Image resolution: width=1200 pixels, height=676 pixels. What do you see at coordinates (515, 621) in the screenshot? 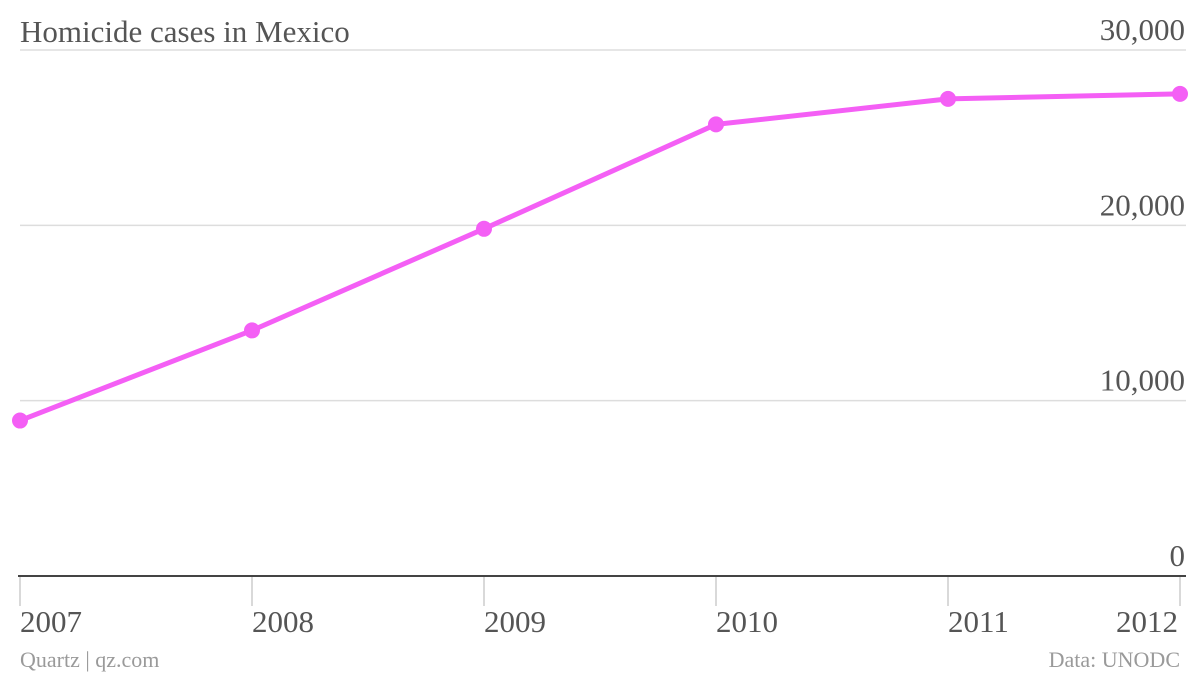
I see `x-tick-label: 2009` at bounding box center [515, 621].